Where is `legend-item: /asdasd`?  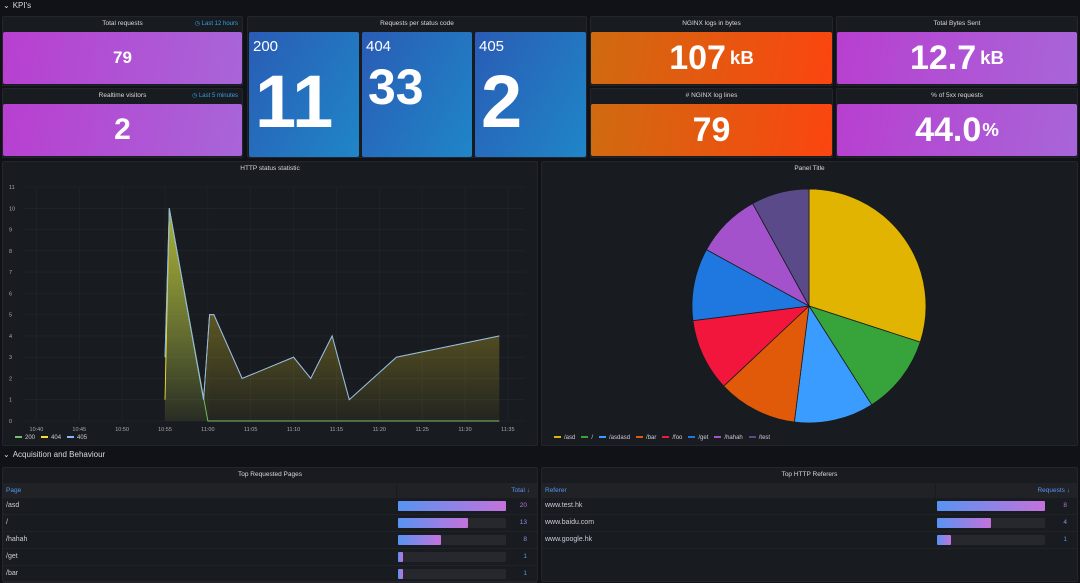
legend-item: /asdasd is located at coordinates (614, 438).